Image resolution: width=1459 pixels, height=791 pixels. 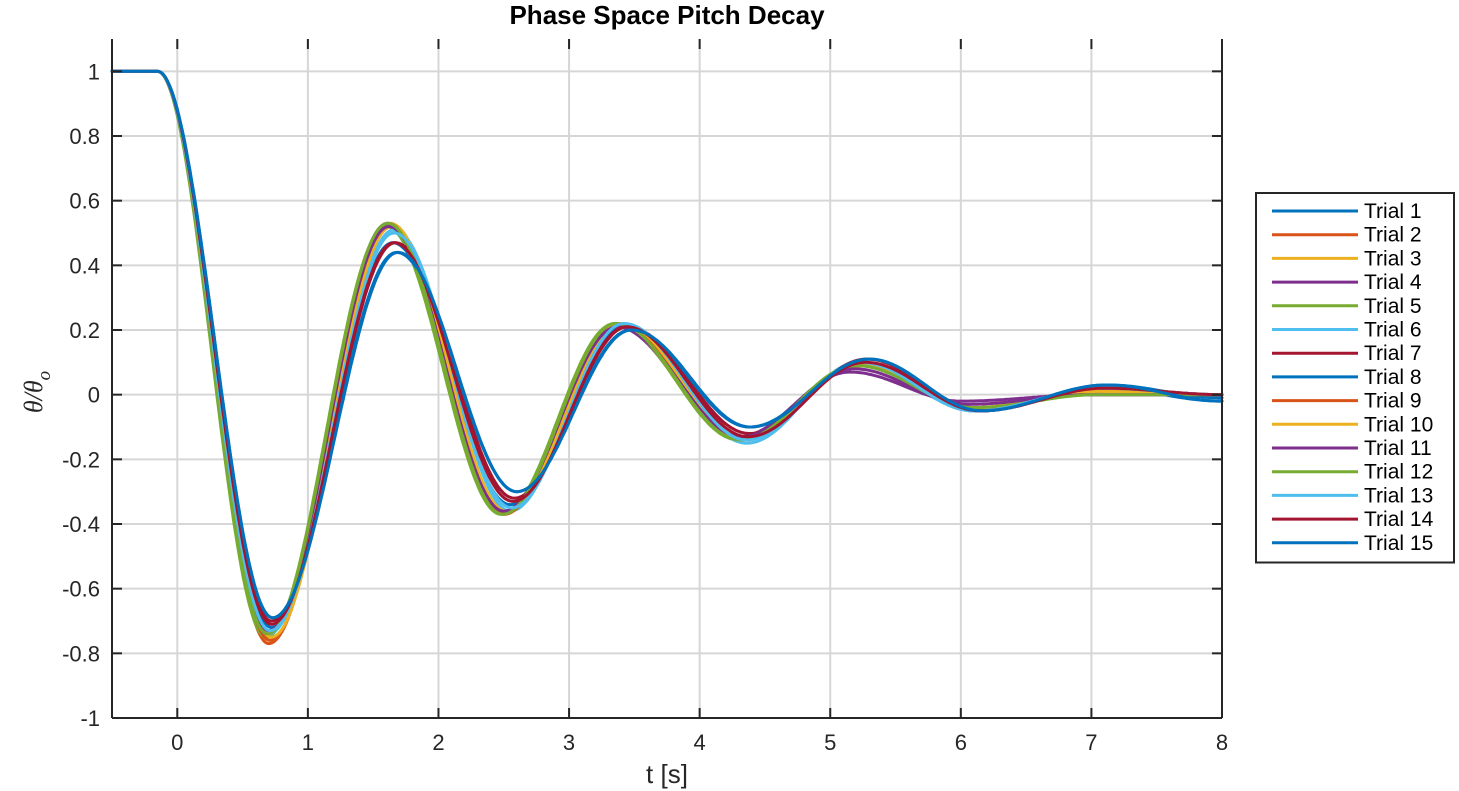 I want to click on x-tick-label: 6, so click(x=961, y=742).